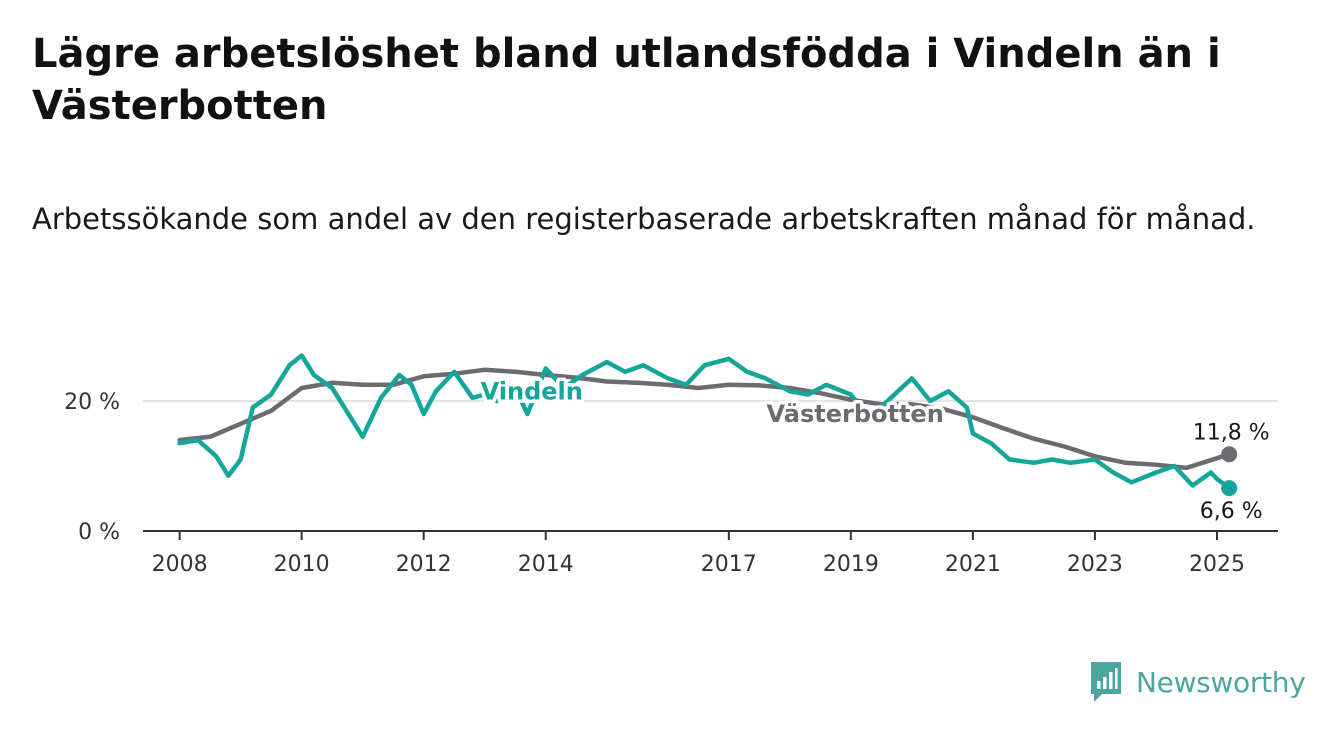 This screenshot has height=734, width=1340. Describe the element at coordinates (729, 564) in the screenshot. I see `x-tick-label: 2017` at that location.